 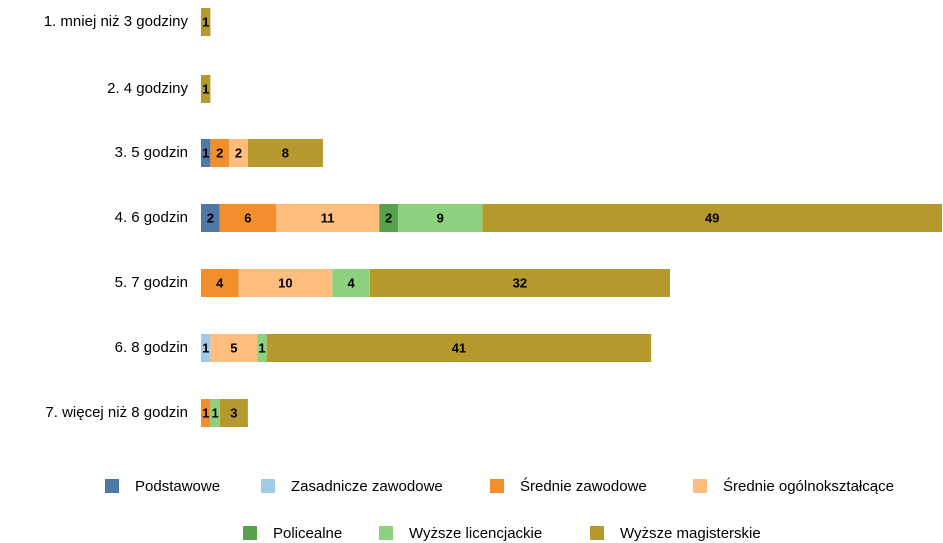 I want to click on legend-label: Zasadnicze zawodowe, so click(x=367, y=486).